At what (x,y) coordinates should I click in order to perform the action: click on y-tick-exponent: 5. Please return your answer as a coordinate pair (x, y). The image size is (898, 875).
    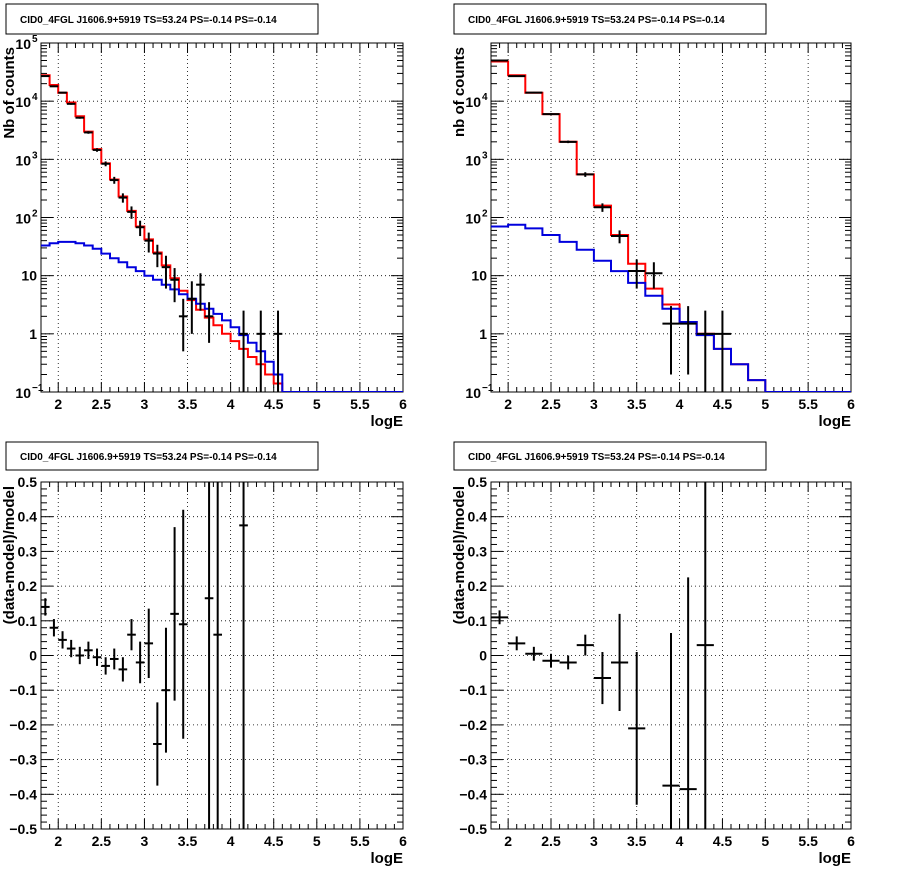
    Looking at the image, I should click on (35, 39).